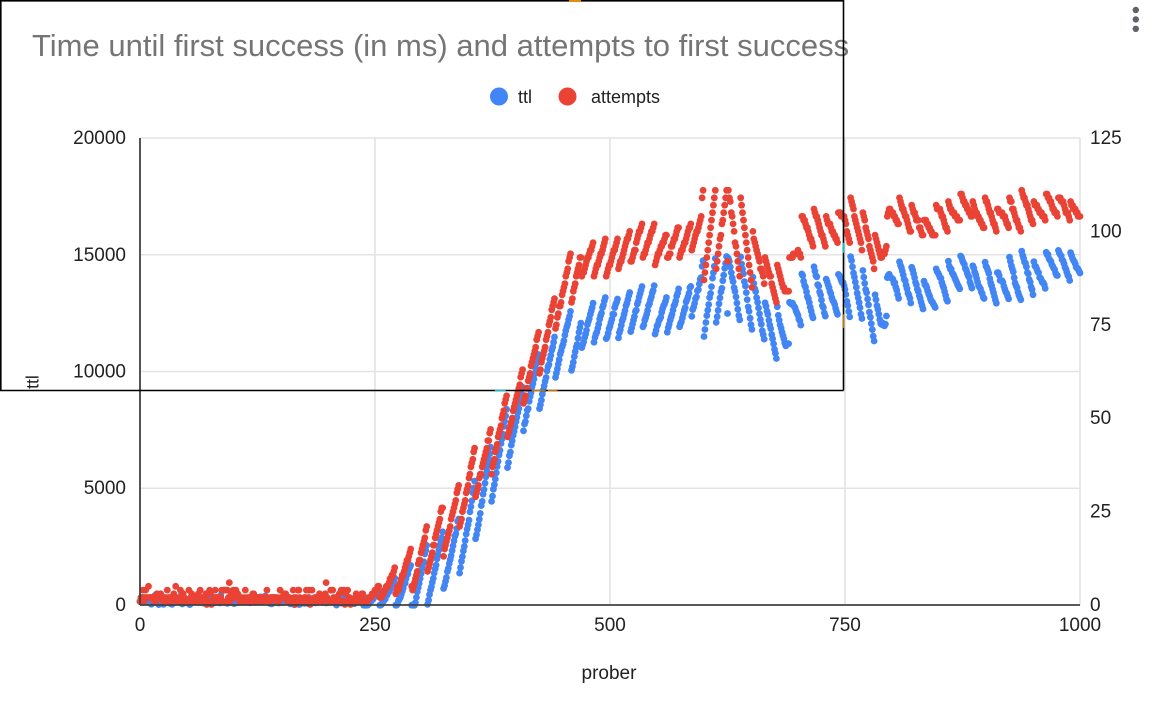 The image size is (1152, 711). Describe the element at coordinates (845, 625) in the screenshot. I see `svg-text: 750` at that location.